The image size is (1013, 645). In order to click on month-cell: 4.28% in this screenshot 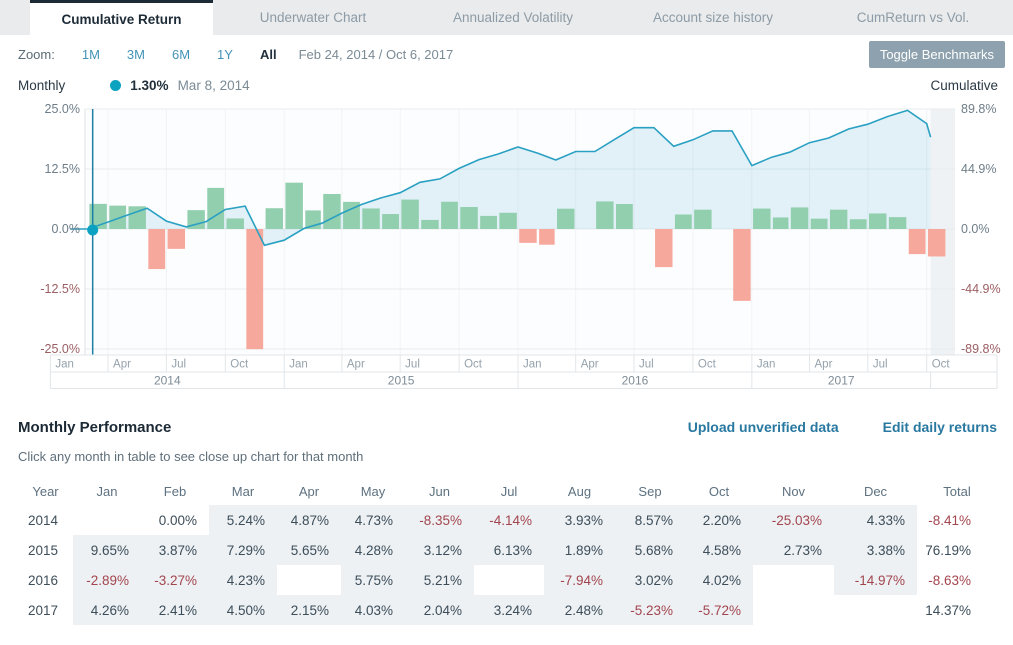, I will do `click(373, 550)`.